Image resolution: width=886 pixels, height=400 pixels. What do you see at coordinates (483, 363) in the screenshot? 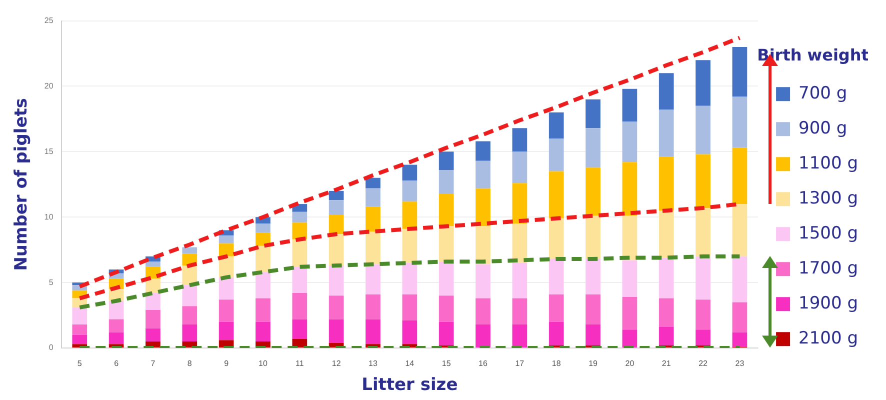
I see `x-tick-label: 16` at bounding box center [483, 363].